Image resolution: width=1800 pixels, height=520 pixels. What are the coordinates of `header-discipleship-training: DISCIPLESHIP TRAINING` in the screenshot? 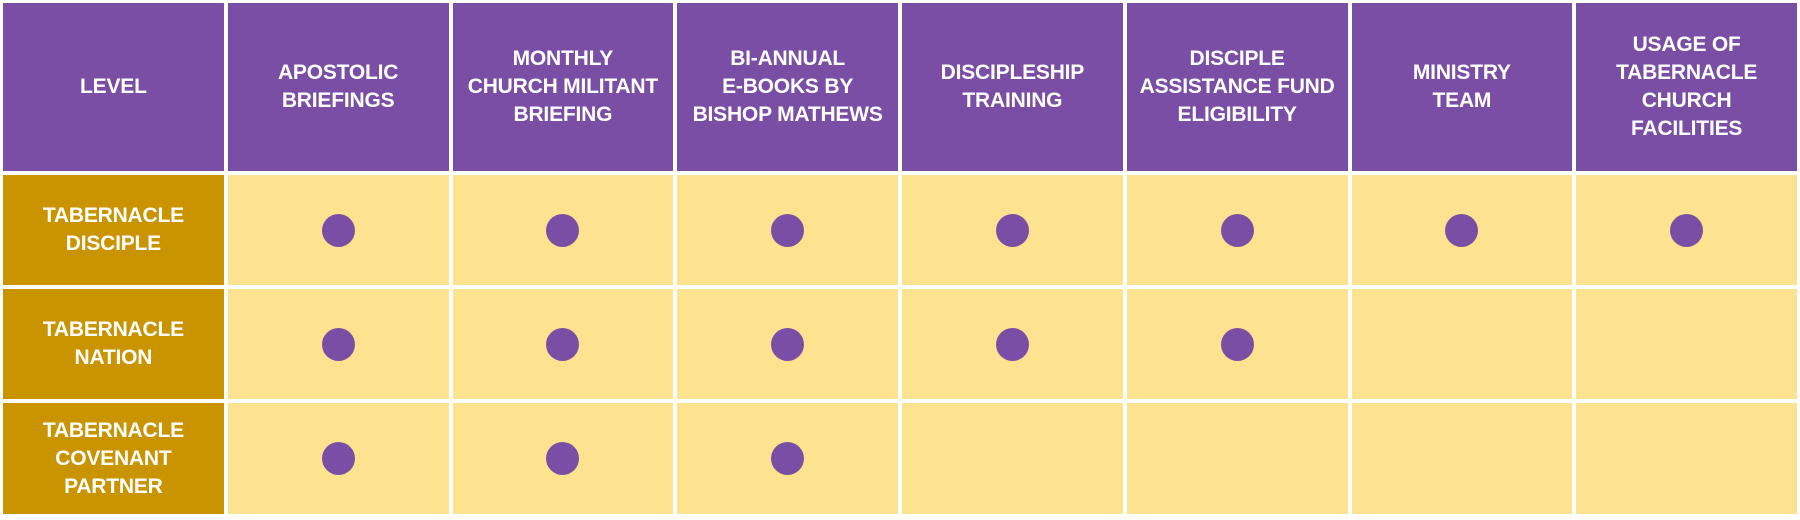 It's located at (1012, 87).